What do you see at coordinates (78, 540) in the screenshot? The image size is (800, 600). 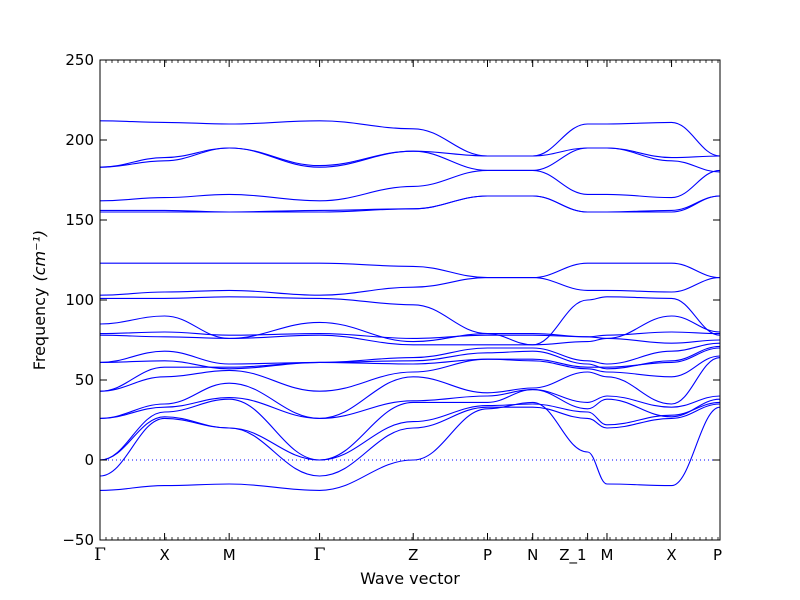 I see `y-tick-label: −50` at bounding box center [78, 540].